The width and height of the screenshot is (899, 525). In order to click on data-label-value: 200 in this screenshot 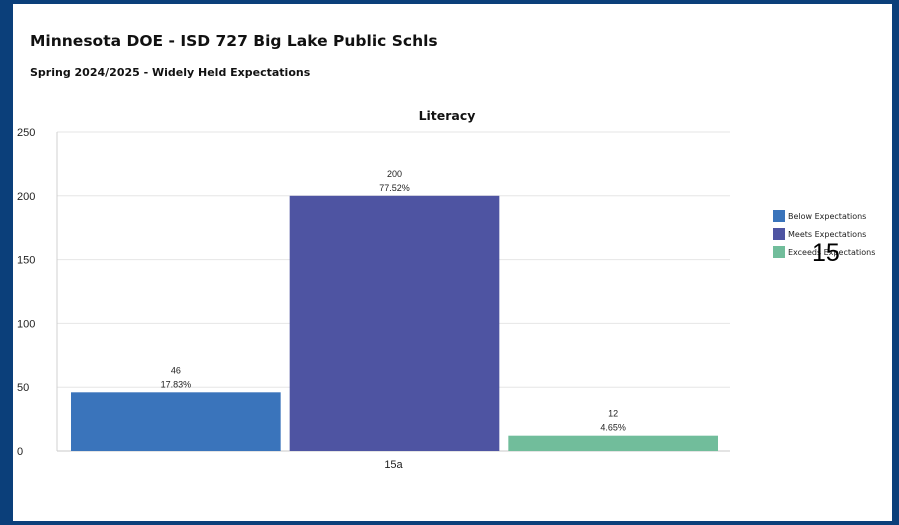, I will do `click(394, 174)`.